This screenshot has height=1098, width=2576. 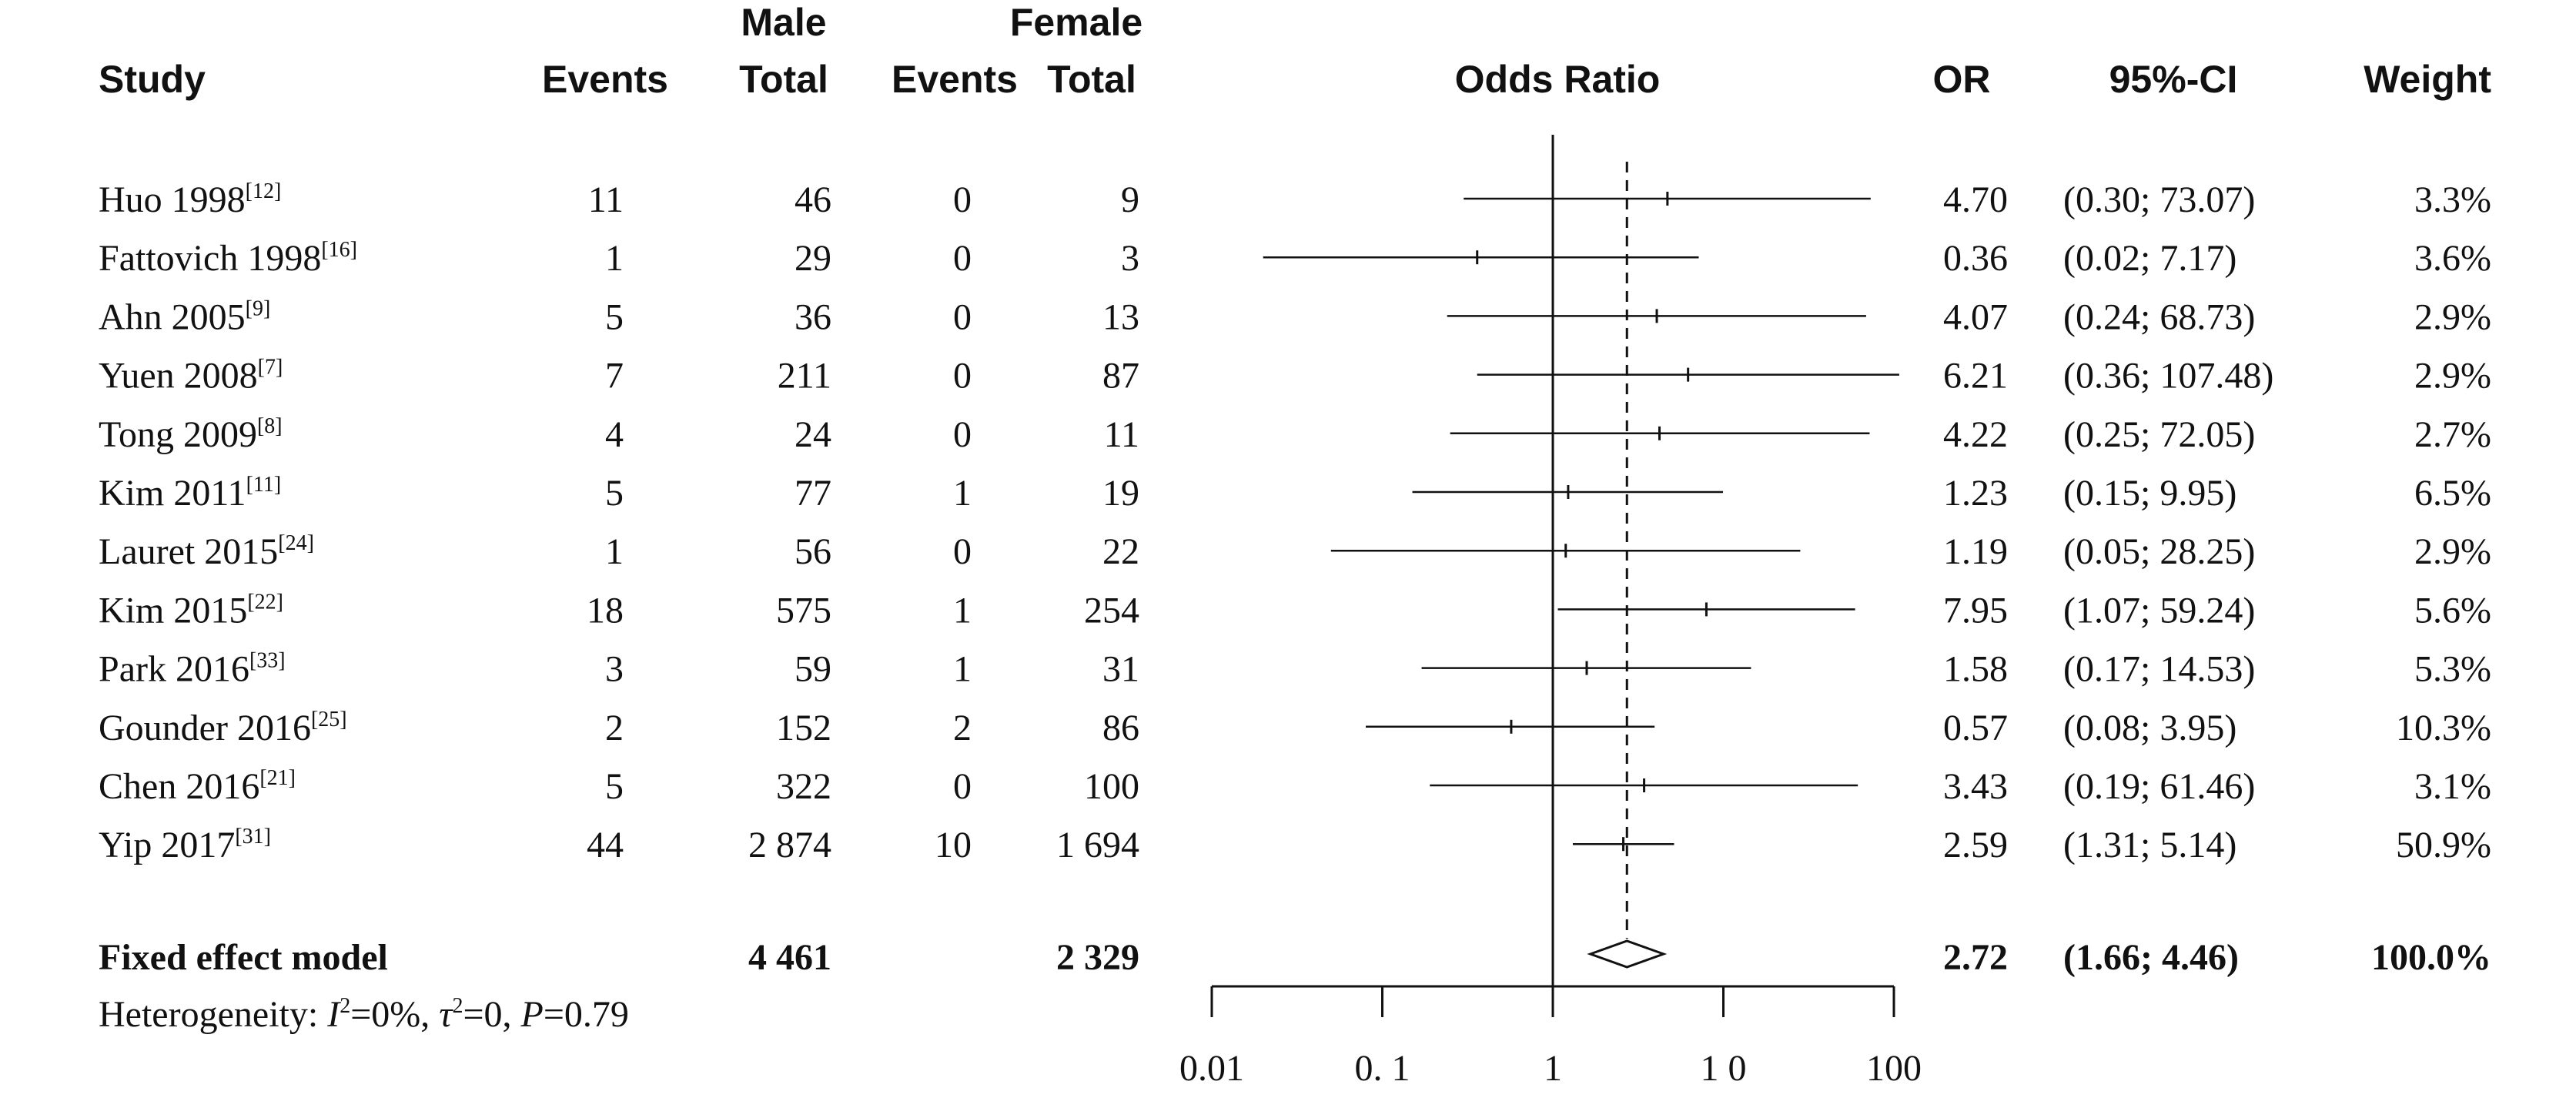 What do you see at coordinates (813, 258) in the screenshot?
I see `male-total: 29` at bounding box center [813, 258].